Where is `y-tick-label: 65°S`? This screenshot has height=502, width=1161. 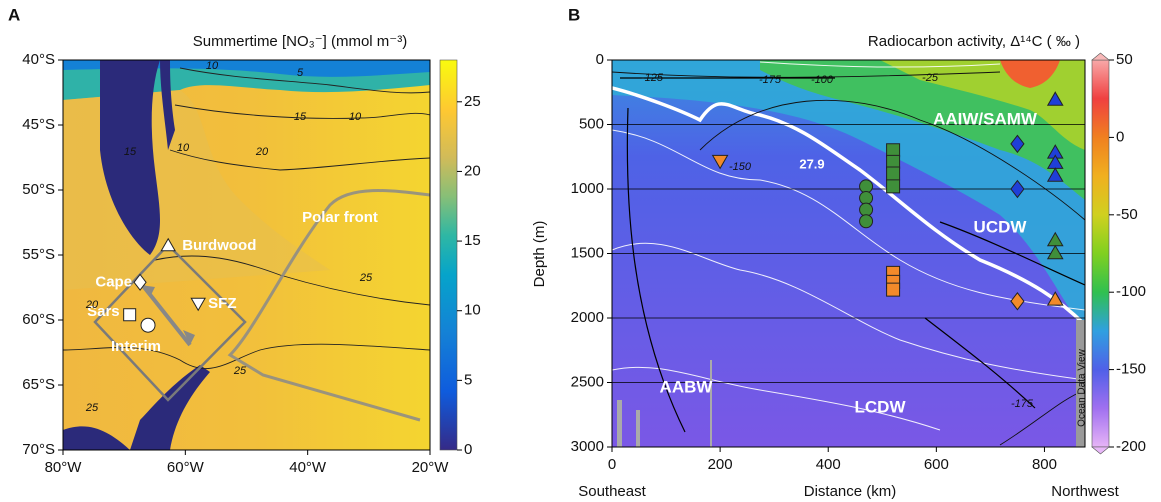
y-tick-label: 65°S is located at coordinates (38, 384).